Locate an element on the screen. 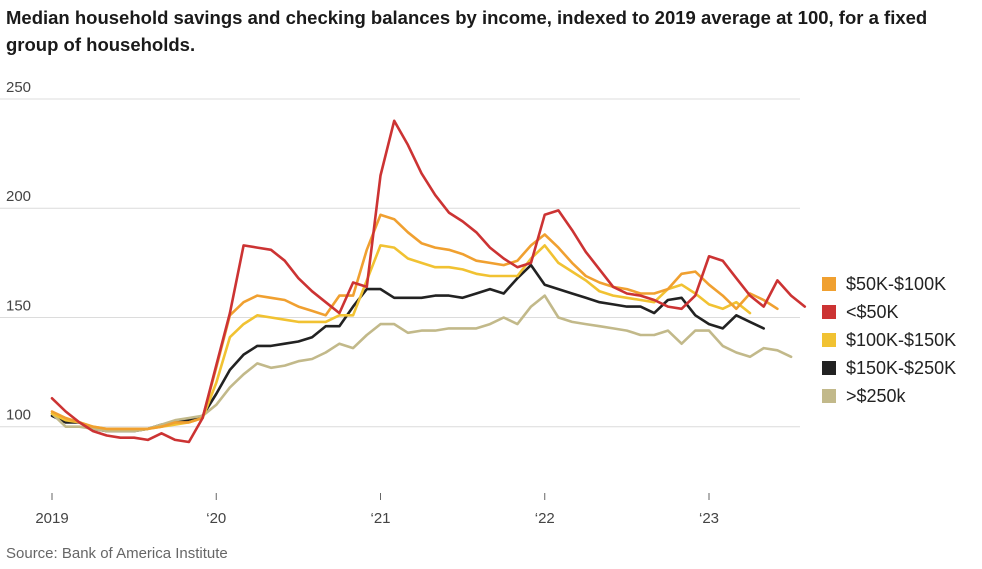 This screenshot has width=982, height=569. legend-label-1: <$50K is located at coordinates (872, 312).